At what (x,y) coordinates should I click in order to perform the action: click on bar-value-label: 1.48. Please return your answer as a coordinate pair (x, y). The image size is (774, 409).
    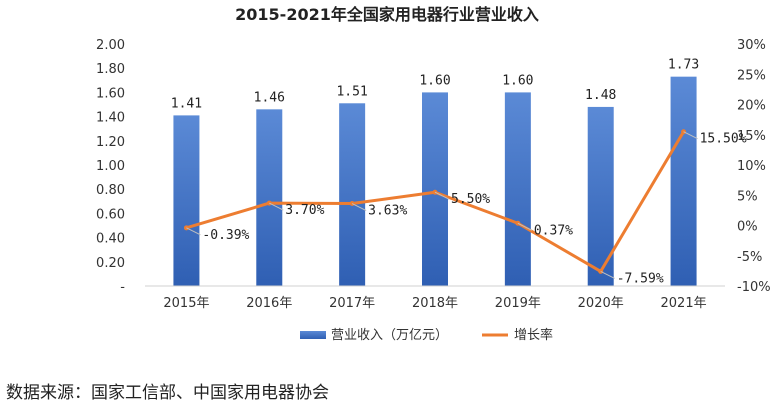
    Looking at the image, I should click on (600, 95).